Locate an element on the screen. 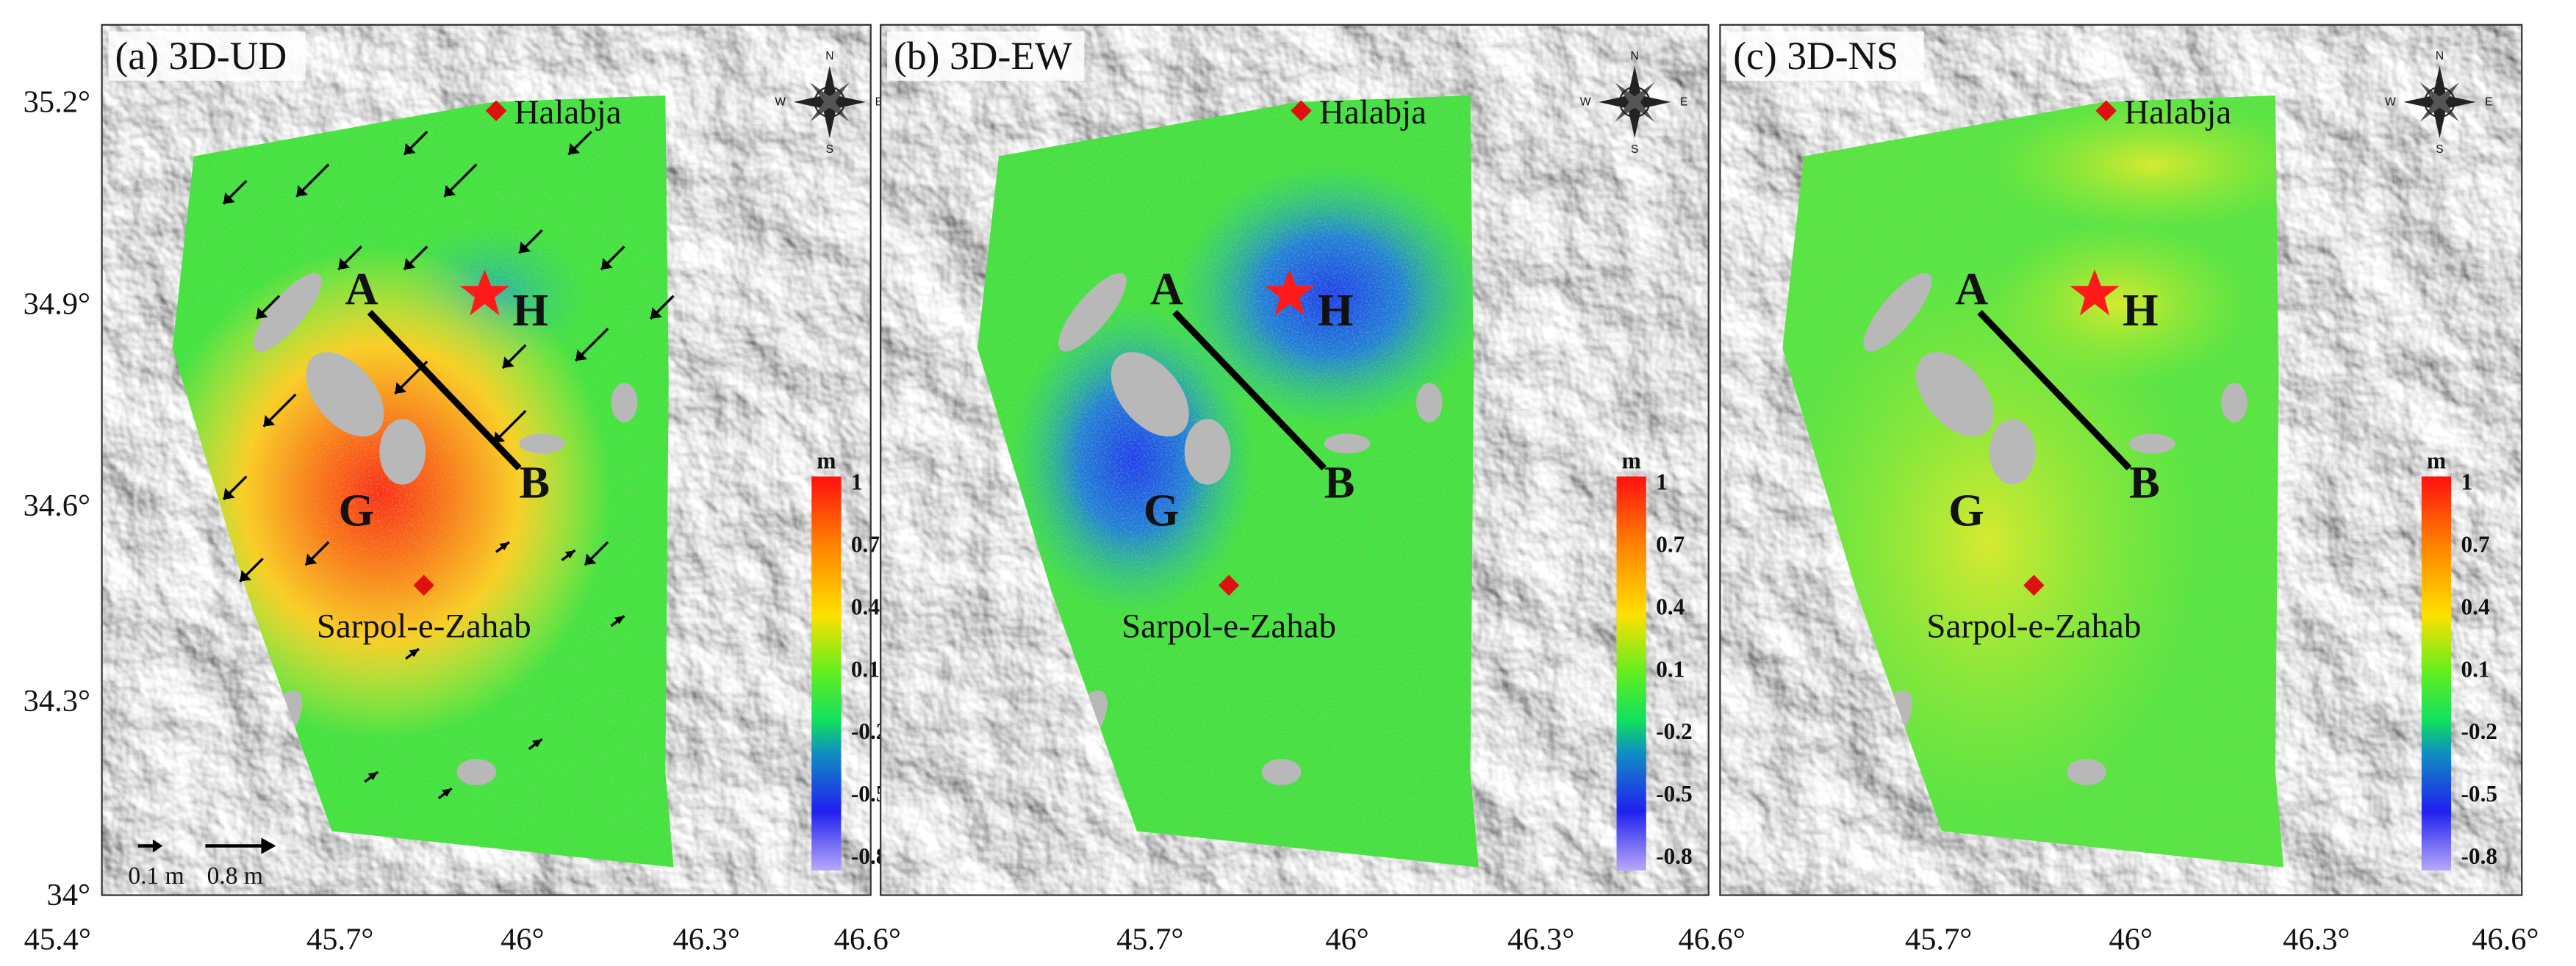 The width and height of the screenshot is (2576, 966). scale-label: 0.8 m is located at coordinates (235, 876).